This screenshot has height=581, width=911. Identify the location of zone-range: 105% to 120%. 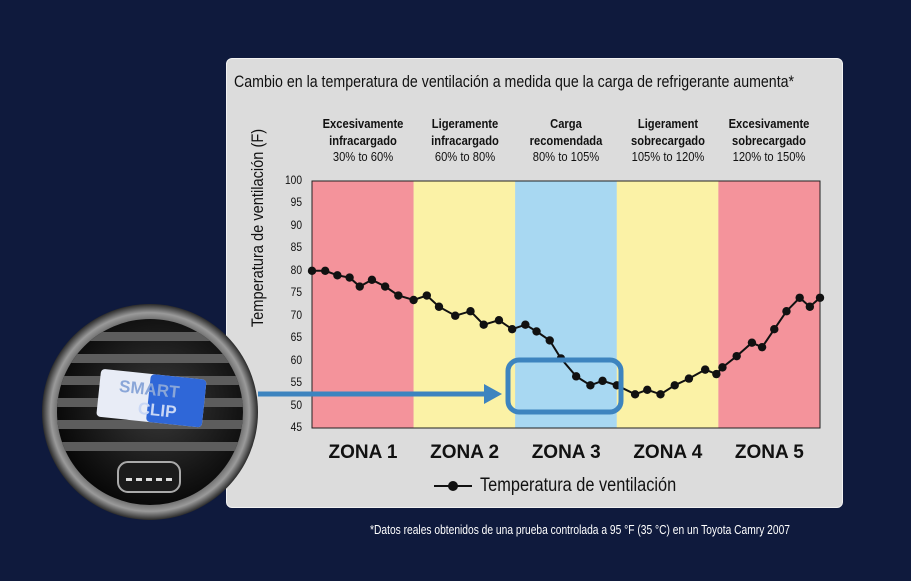
(668, 156).